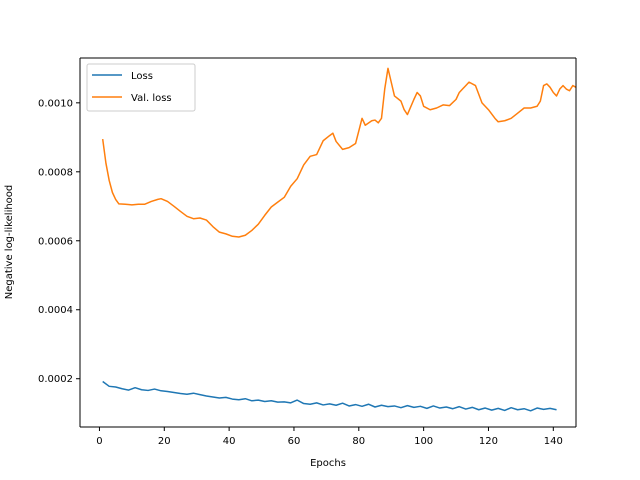 Image resolution: width=640 pixels, height=480 pixels. What do you see at coordinates (9, 242) in the screenshot?
I see `y-axis-title: Negative log-likelihood` at bounding box center [9, 242].